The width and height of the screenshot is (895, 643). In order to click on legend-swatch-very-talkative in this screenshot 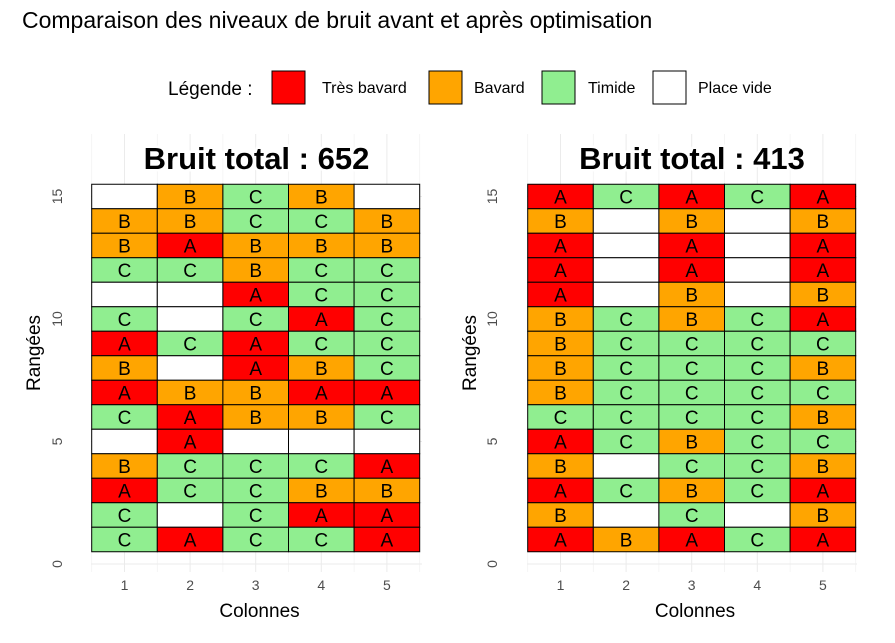, I will do `click(288, 87)`.